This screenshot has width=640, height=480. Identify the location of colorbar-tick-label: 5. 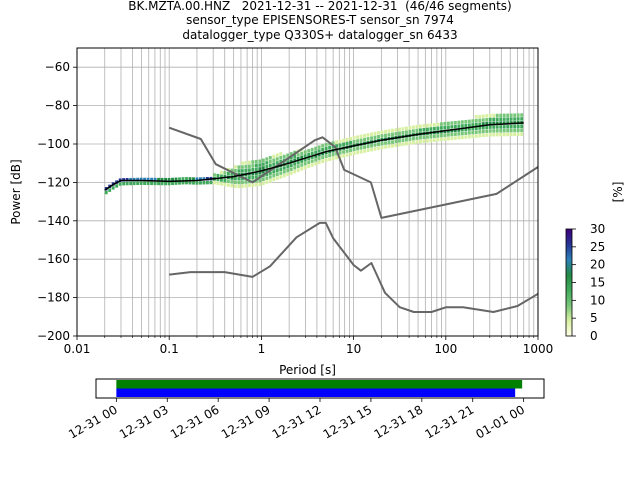
(594, 318).